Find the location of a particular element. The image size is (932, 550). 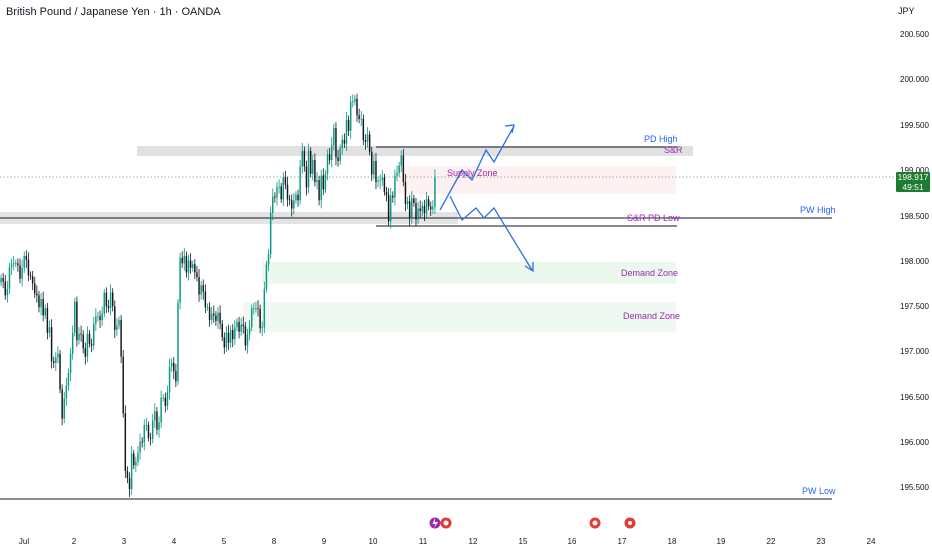

label-sr-pd-low: S&R PD Low is located at coordinates (653, 218).